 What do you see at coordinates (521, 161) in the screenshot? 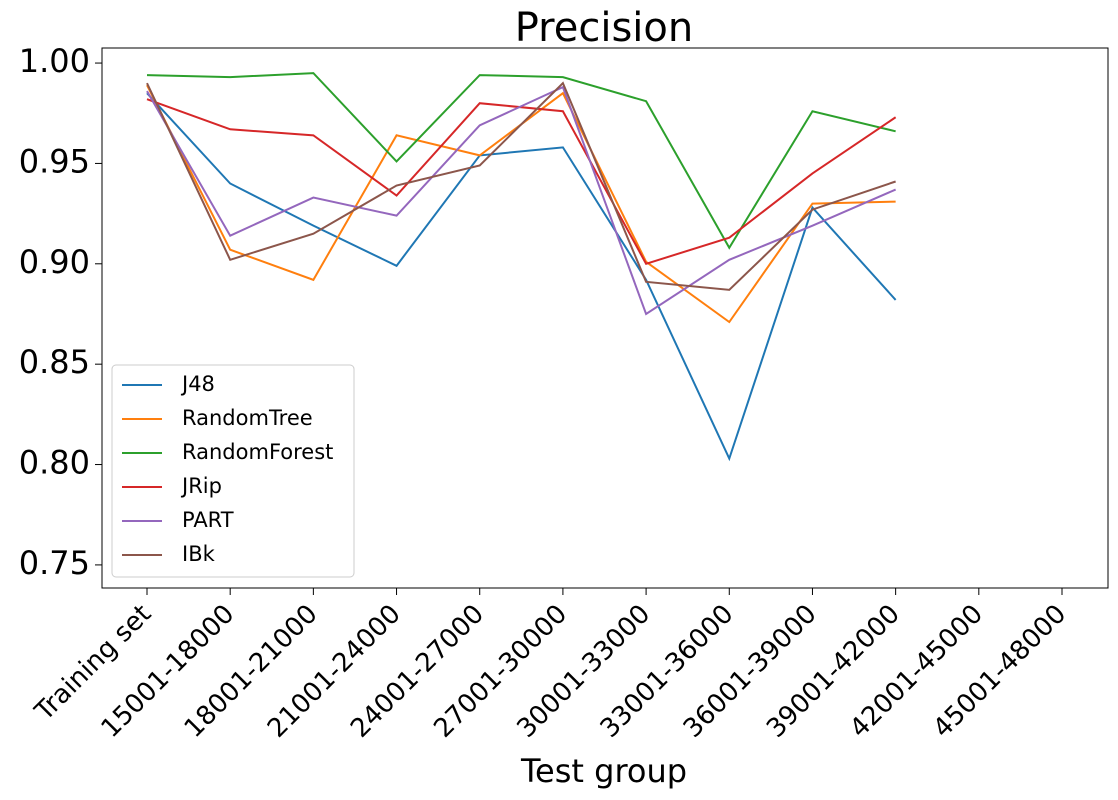
I see `series-line` at bounding box center [521, 161].